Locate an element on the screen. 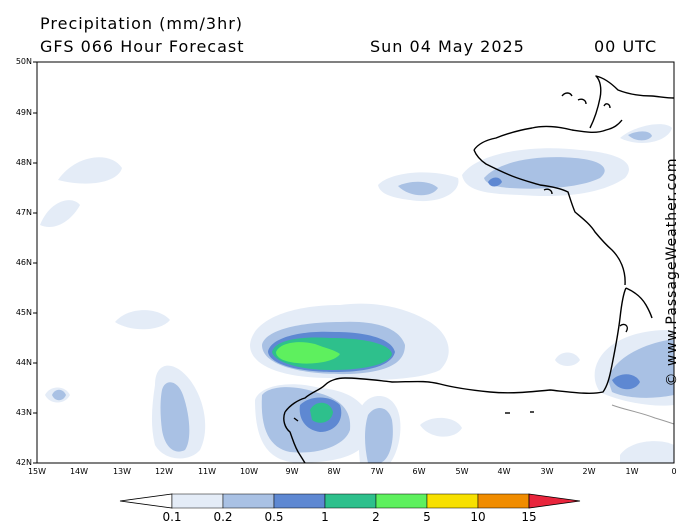  lon-label: 5W is located at coordinates (462, 471).